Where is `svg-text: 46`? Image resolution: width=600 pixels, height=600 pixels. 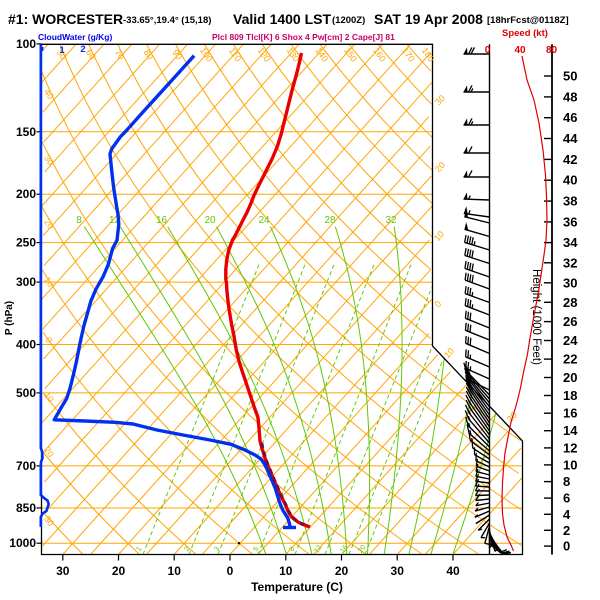 svg-text: 46 is located at coordinates (570, 117).